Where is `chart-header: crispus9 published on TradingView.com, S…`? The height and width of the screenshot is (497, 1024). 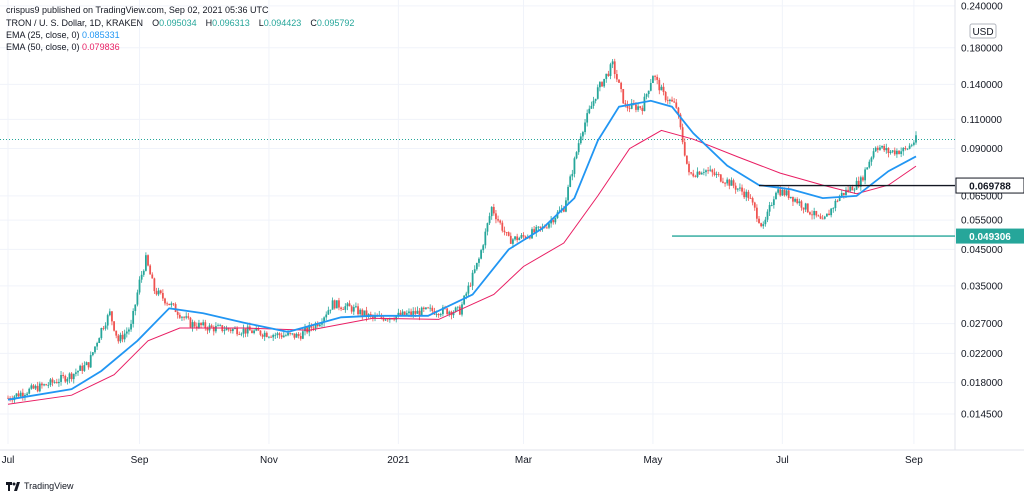
chart-header: crispus9 published on TradingView.com, S… is located at coordinates (180, 28).